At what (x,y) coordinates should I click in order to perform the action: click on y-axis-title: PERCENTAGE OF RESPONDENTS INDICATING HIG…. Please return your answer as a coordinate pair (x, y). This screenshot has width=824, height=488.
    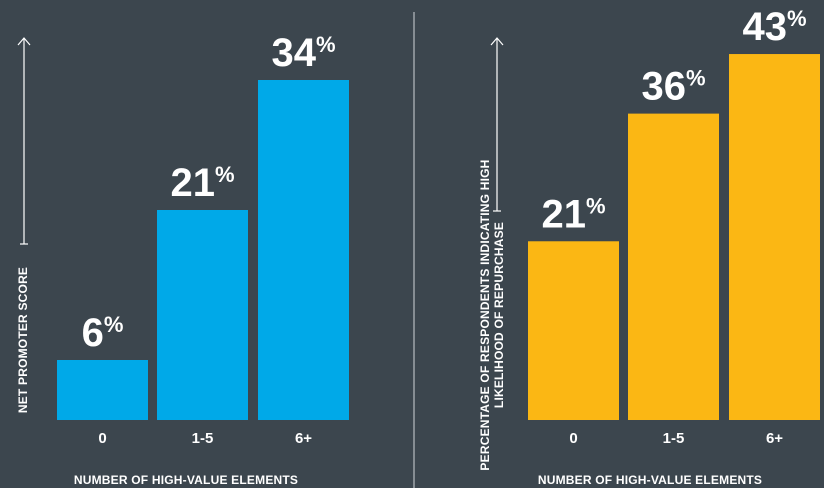
    Looking at the image, I should click on (485, 314).